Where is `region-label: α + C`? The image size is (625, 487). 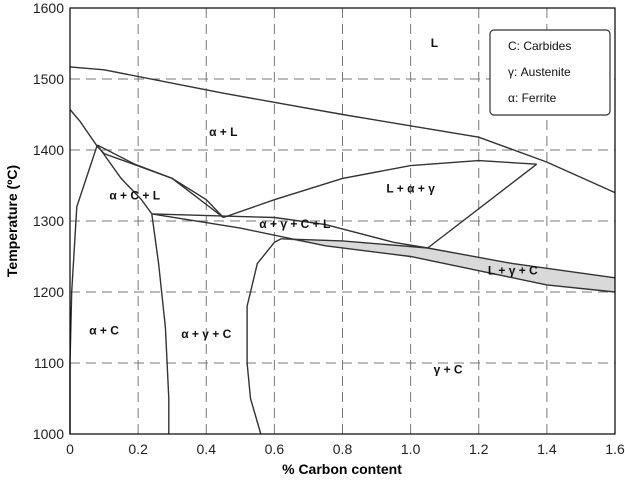 region-label: α + C is located at coordinates (104, 331).